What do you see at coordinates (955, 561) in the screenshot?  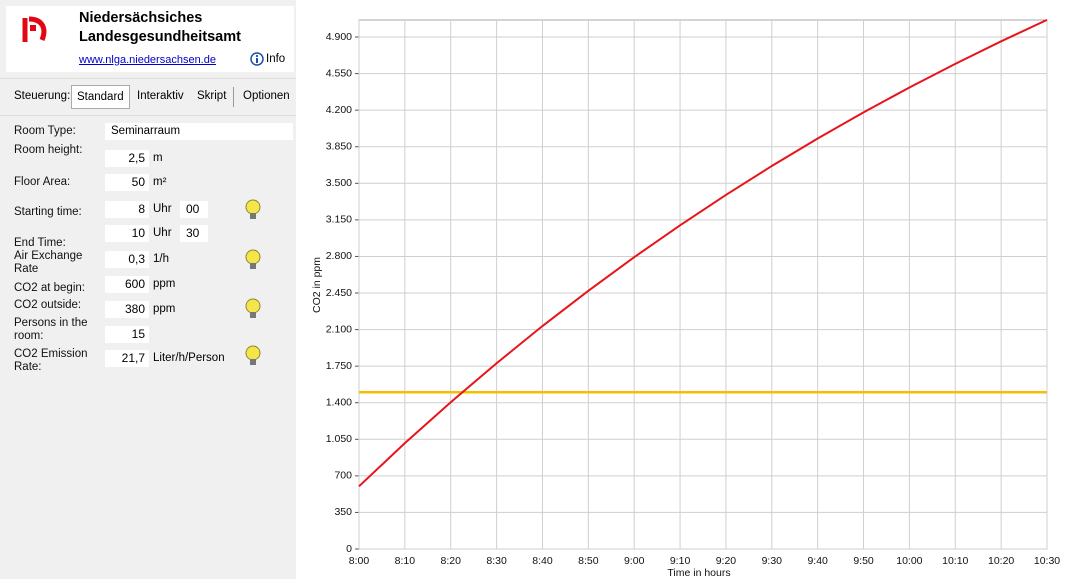 I see `x-tick-label: 10:10` at bounding box center [955, 561].